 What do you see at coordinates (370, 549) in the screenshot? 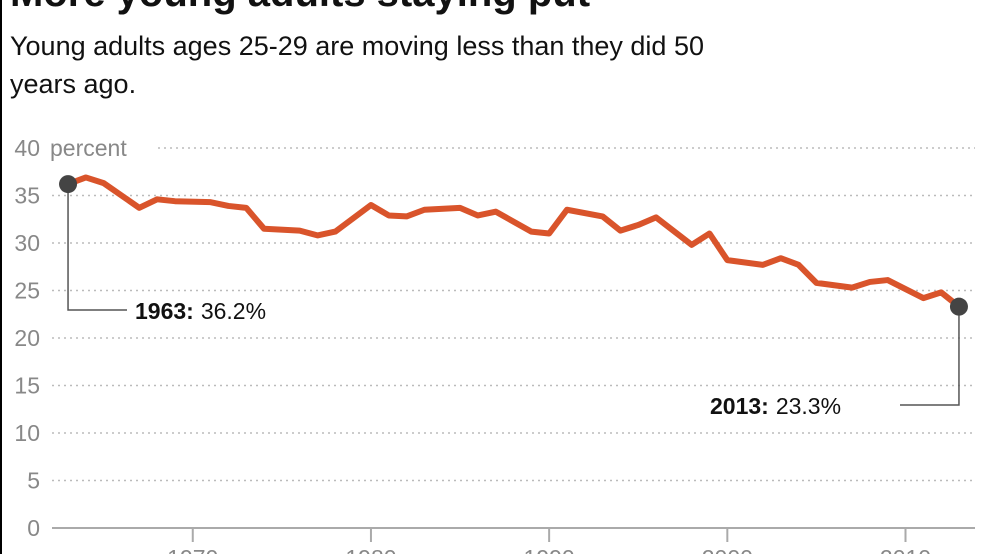
I see `x-tick-label: 1980` at bounding box center [370, 549].